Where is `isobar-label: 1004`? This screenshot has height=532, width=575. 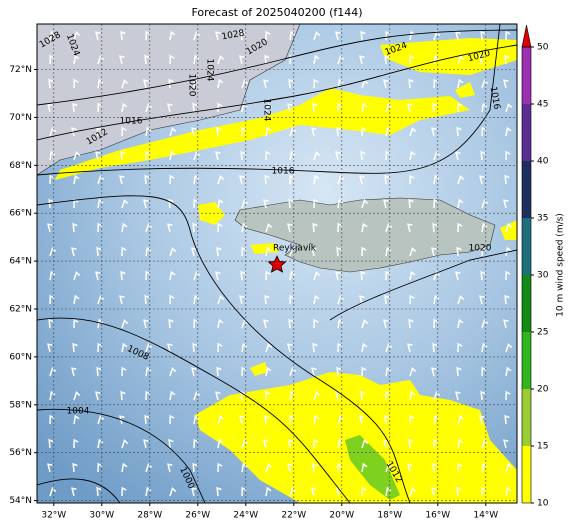 isobar-label: 1004 is located at coordinates (78, 412).